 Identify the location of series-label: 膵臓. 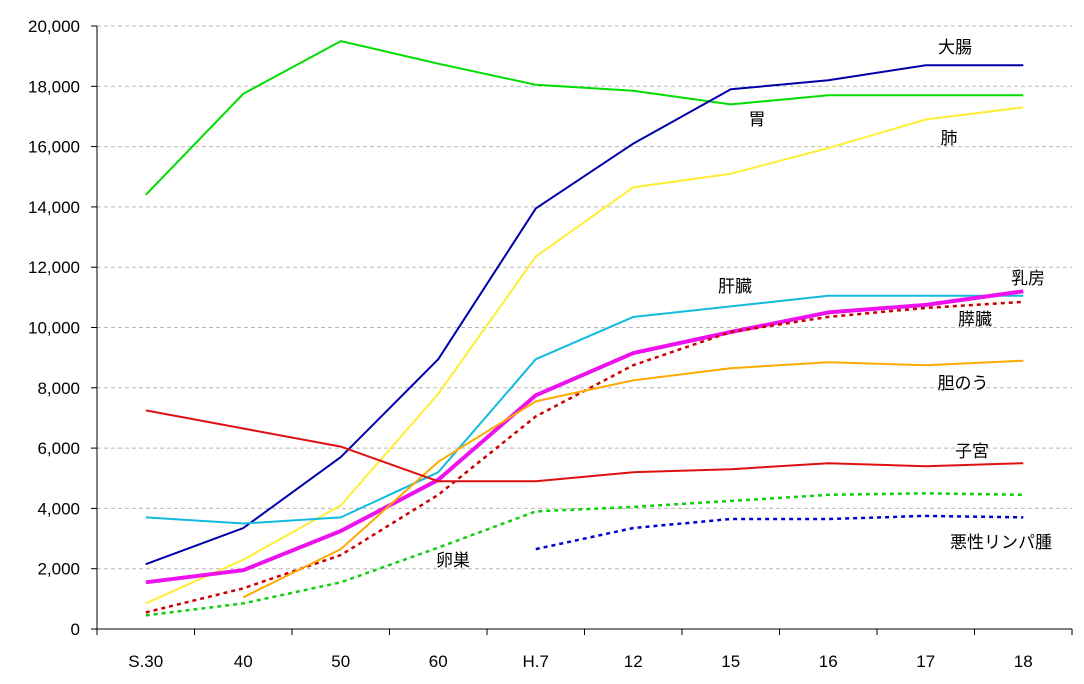
(975, 320).